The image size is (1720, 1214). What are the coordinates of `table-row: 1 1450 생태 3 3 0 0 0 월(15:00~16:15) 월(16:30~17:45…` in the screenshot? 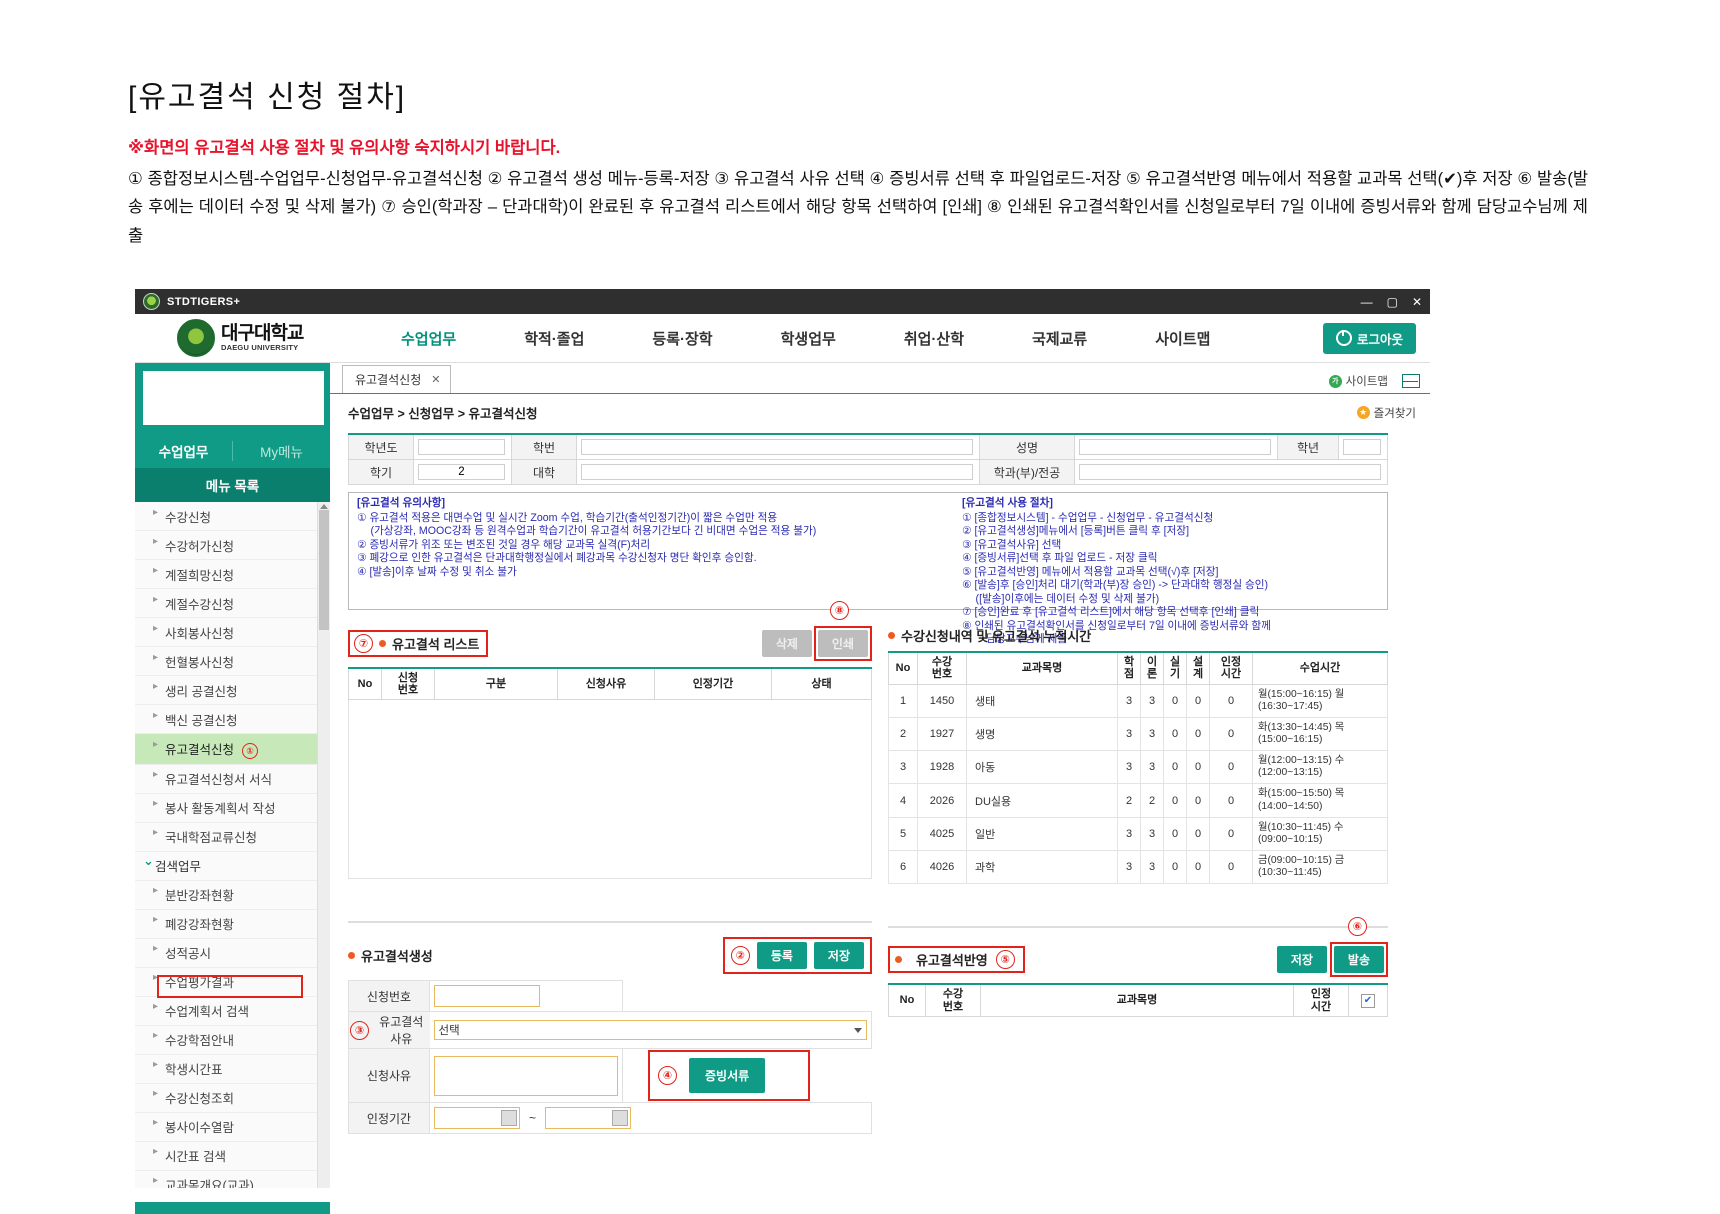 It's located at (1138, 700).